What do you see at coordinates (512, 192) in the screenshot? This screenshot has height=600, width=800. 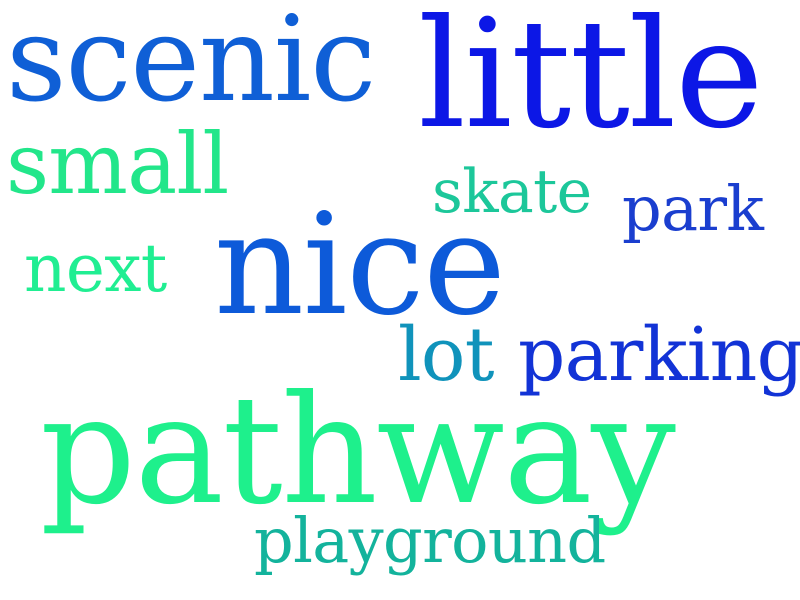 I see `word-skate: skate` at bounding box center [512, 192].